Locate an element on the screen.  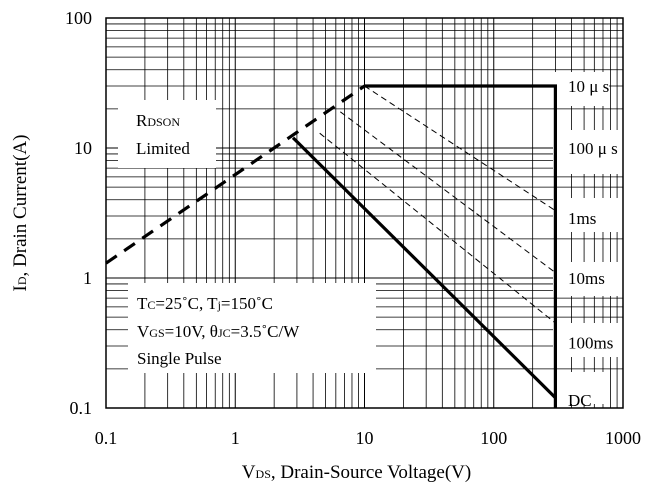
y-tick-label: 1 is located at coordinates (87, 278).